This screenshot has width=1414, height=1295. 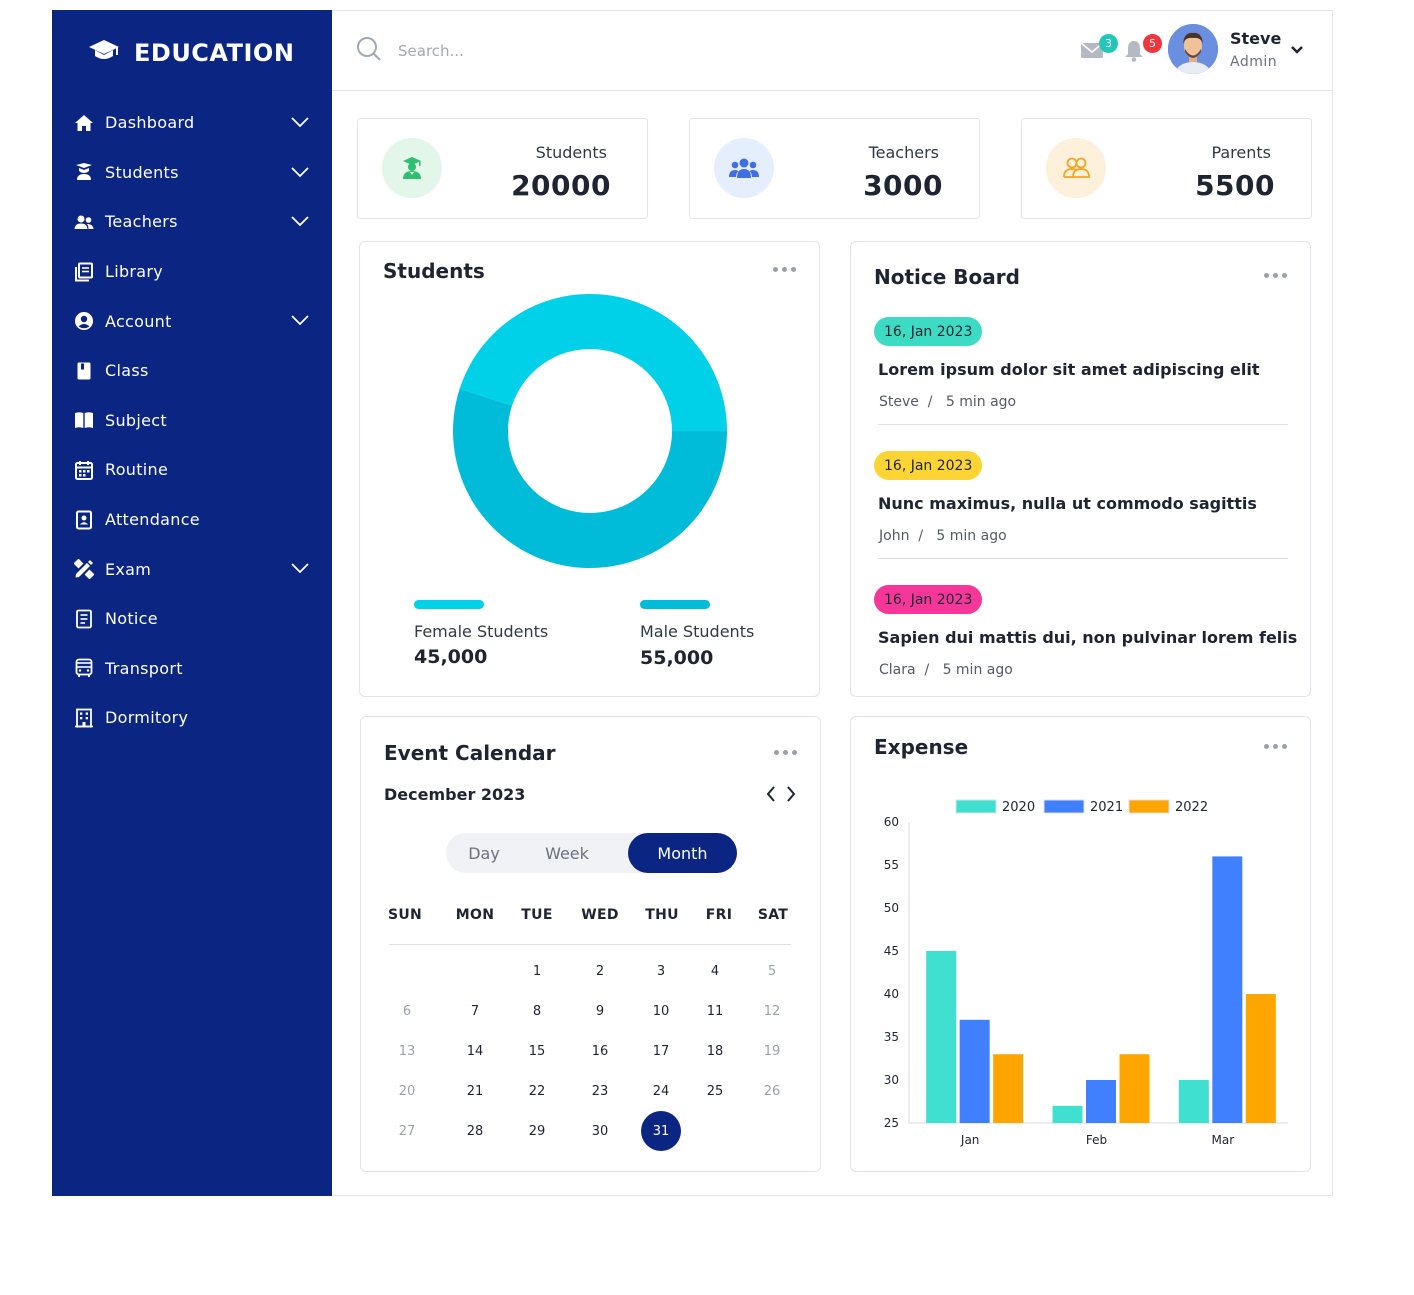 What do you see at coordinates (192, 272) in the screenshot?
I see `sidebar-item-library: Library` at bounding box center [192, 272].